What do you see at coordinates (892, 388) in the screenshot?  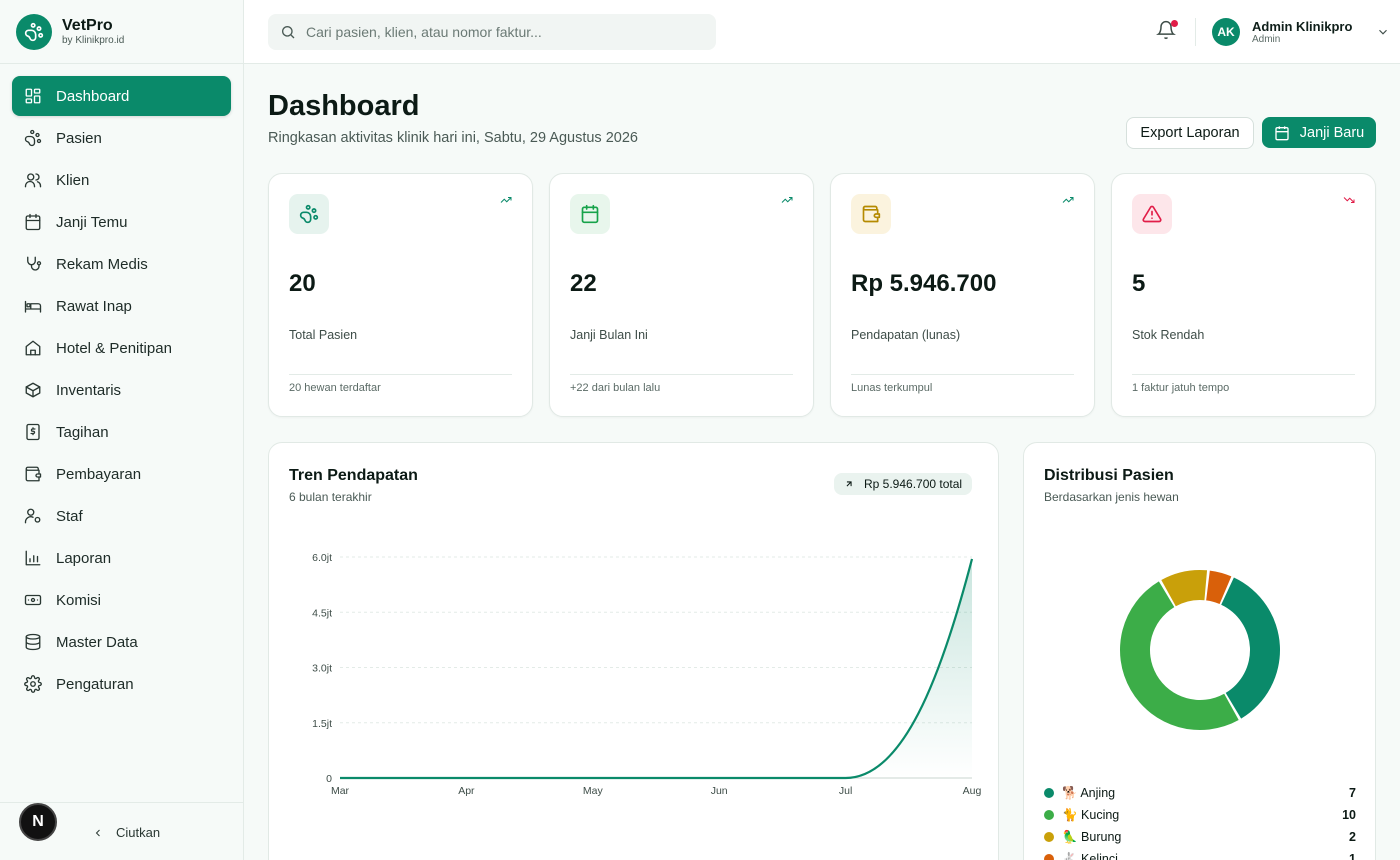 I see `stat-footer: Lunas terkumpul` at bounding box center [892, 388].